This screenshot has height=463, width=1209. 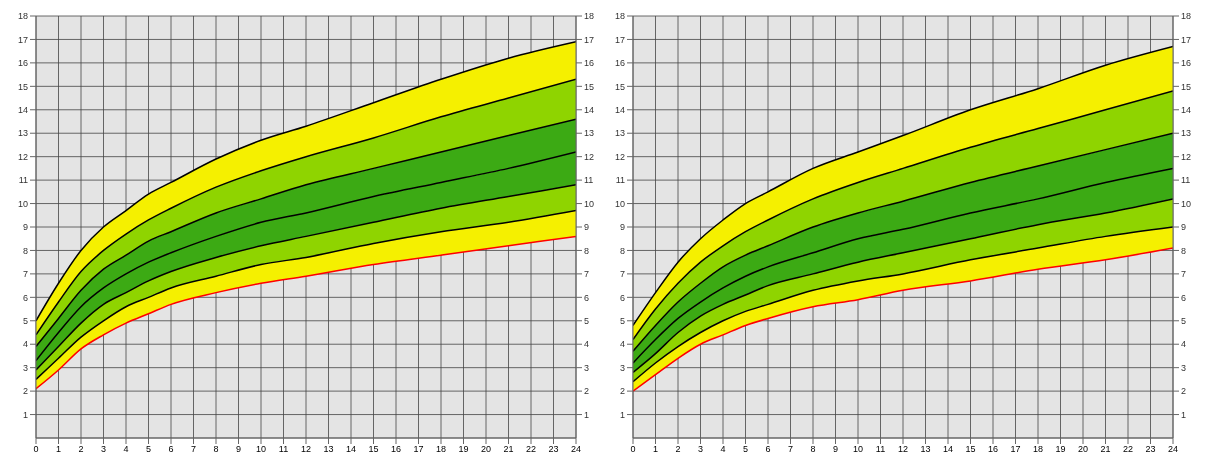 What do you see at coordinates (619, 39) in the screenshot?
I see `y-tick-label: 17` at bounding box center [619, 39].